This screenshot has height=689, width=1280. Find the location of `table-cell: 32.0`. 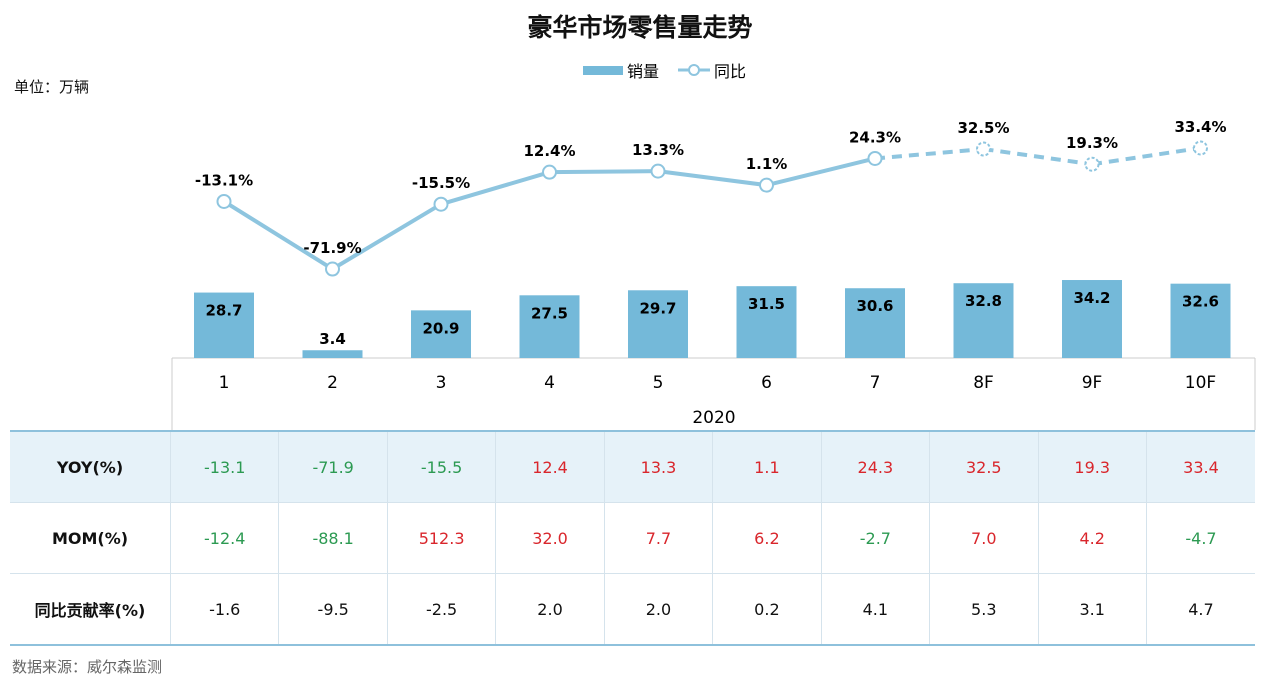

table-cell: 32.0 is located at coordinates (550, 538).